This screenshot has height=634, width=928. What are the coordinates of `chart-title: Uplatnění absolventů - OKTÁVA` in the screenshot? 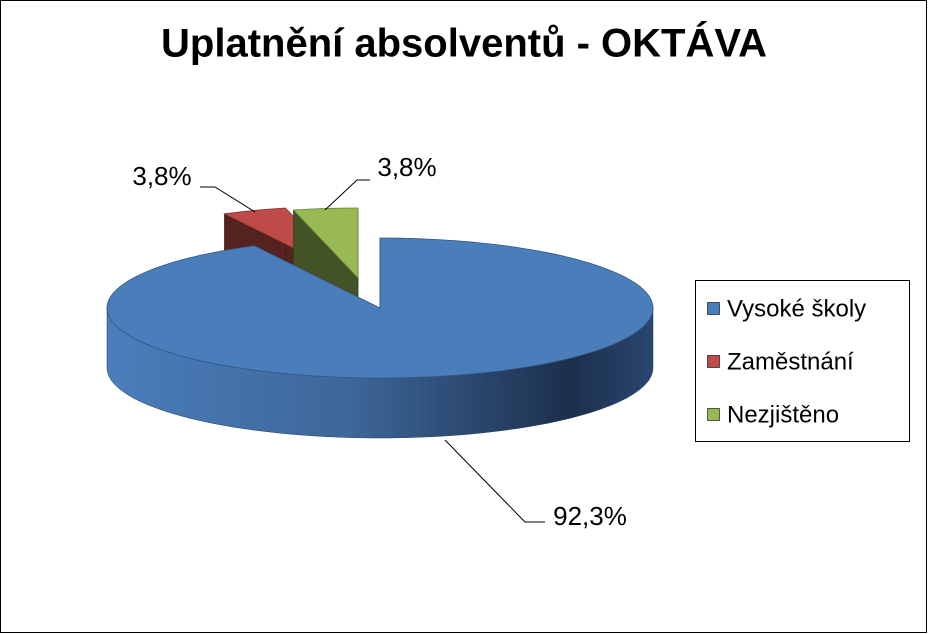 It's located at (464, 43).